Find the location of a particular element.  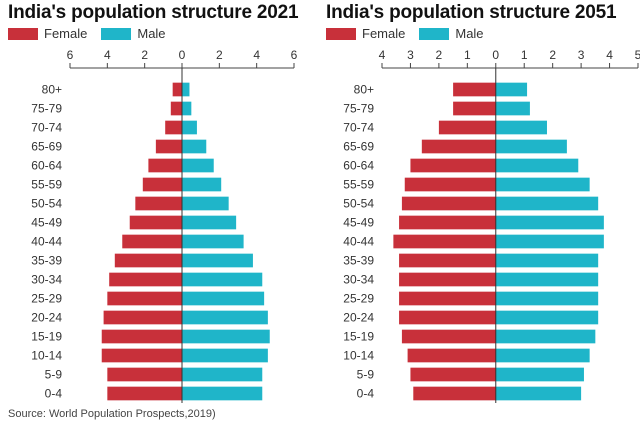

category-label: 30-34 is located at coordinates (46, 280).